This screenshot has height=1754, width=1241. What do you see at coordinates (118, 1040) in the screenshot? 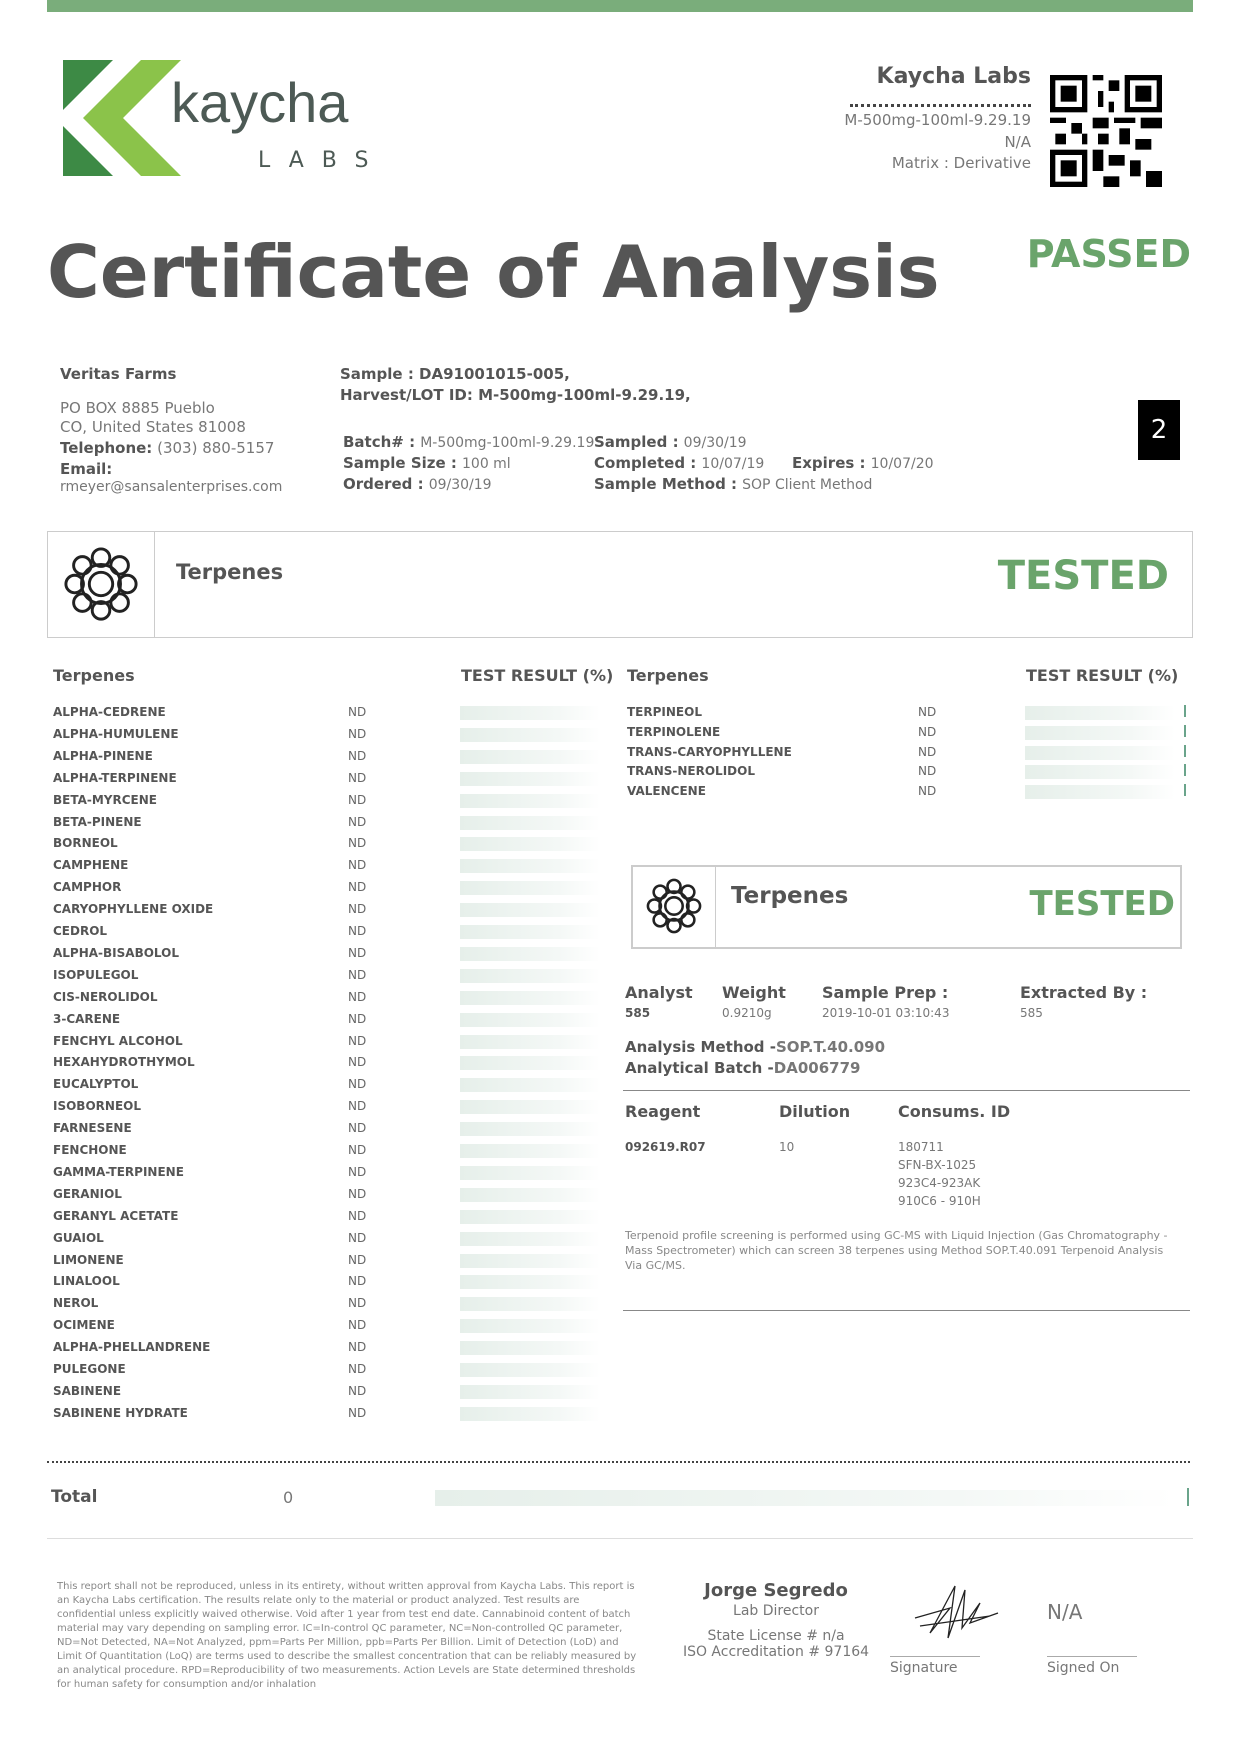
I see `terpene-name: FENCHYL ALCOHOL` at bounding box center [118, 1040].